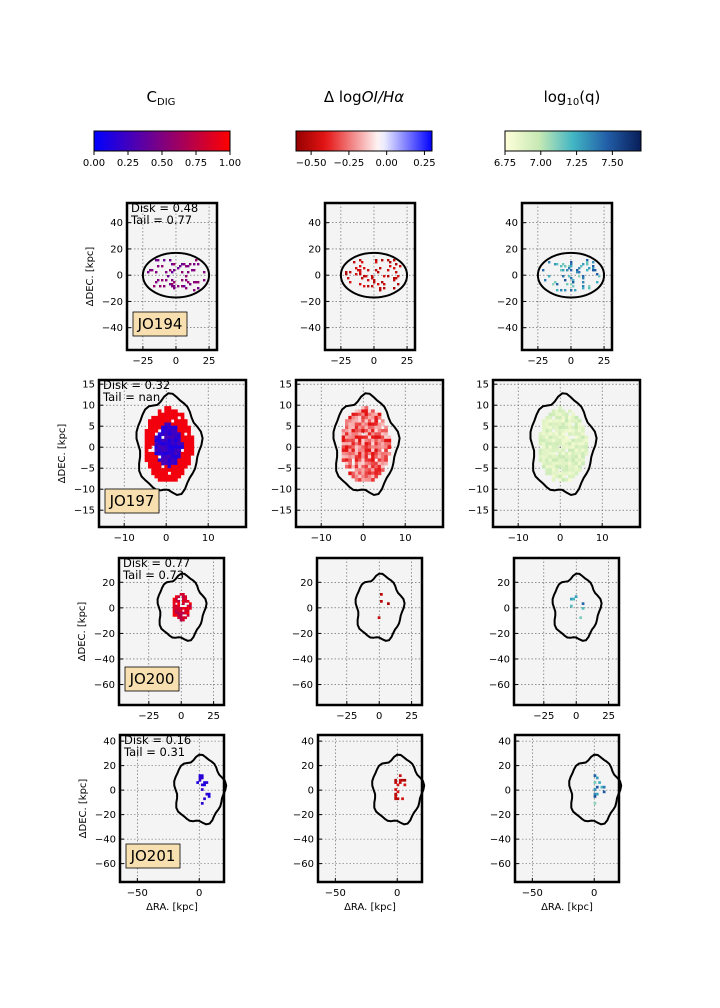 Image resolution: width=720 pixels, height=1008 pixels. Describe the element at coordinates (285, 406) in the screenshot. I see `y-tick-label: 10` at that location.